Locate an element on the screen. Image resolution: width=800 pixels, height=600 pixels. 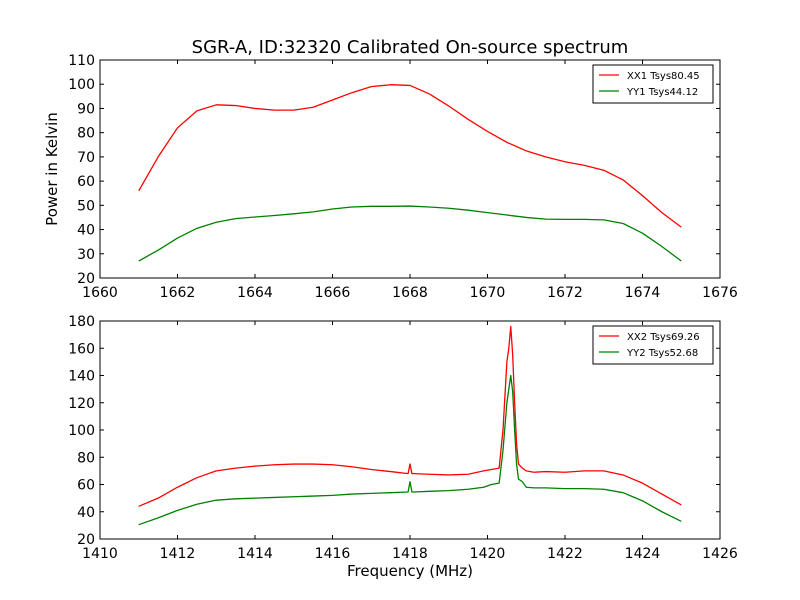
y-tick-label: 140 is located at coordinates (81, 377).